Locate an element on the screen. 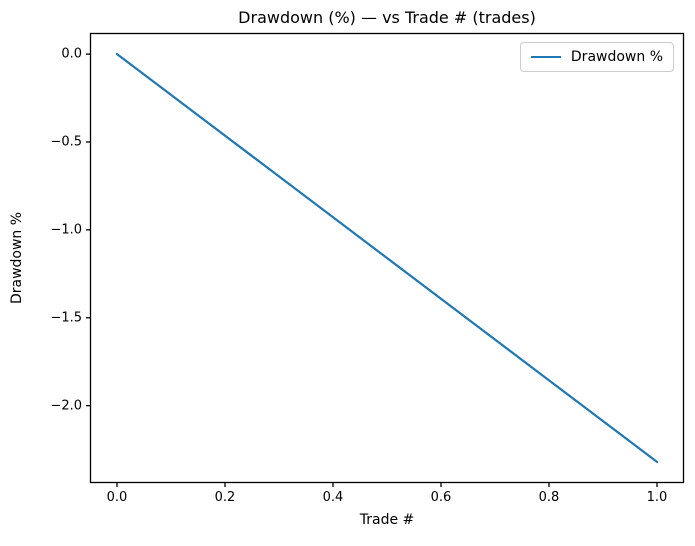  y-tick-label: −1.5 is located at coordinates (66, 318).